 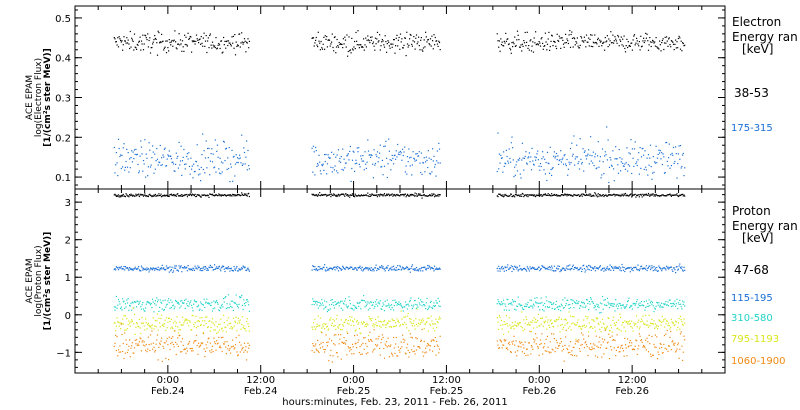 What do you see at coordinates (752, 128) in the screenshot?
I see `legend-series-label: 175-315` at bounding box center [752, 128].